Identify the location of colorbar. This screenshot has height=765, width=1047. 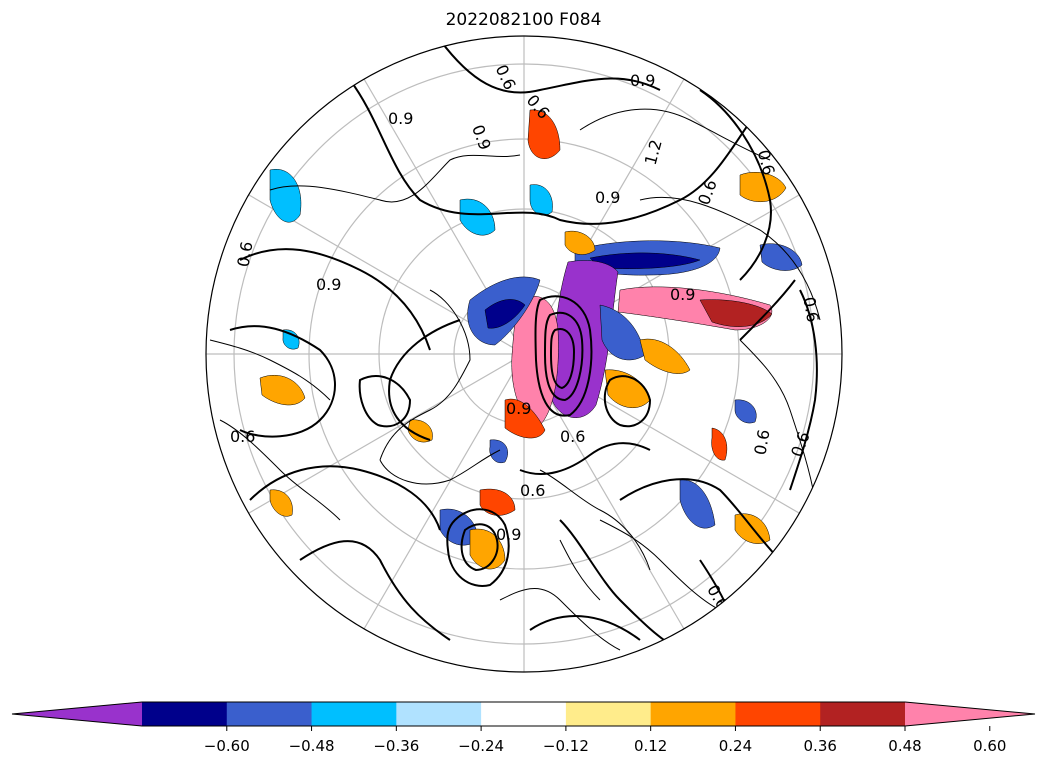
(523, 716).